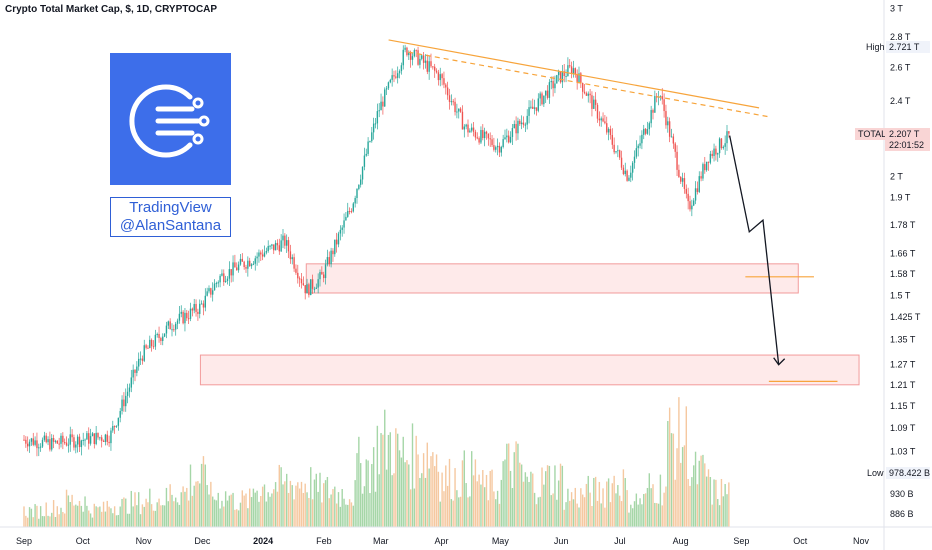 Image resolution: width=932 pixels, height=550 pixels. What do you see at coordinates (872, 134) in the screenshot?
I see `current-tag-label: TOTAL` at bounding box center [872, 134].